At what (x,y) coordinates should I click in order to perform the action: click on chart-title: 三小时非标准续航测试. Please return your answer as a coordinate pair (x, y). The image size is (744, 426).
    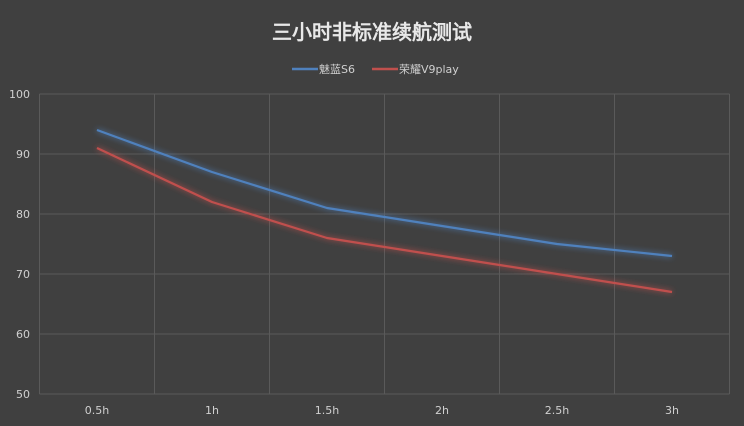
    Looking at the image, I should click on (372, 32).